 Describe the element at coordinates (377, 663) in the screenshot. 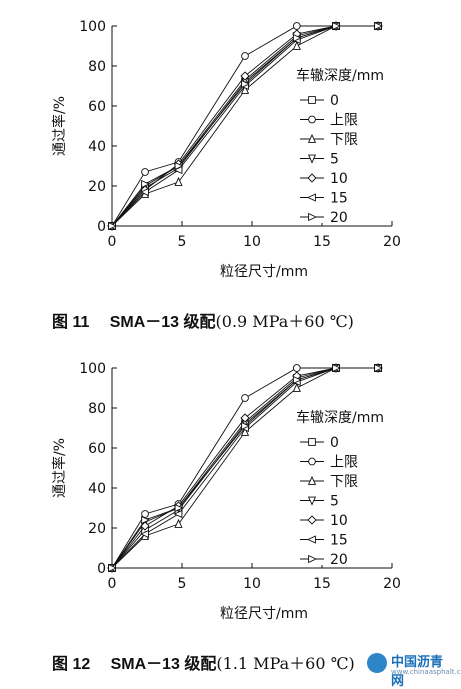

I see `watermark-logo-icon` at that location.